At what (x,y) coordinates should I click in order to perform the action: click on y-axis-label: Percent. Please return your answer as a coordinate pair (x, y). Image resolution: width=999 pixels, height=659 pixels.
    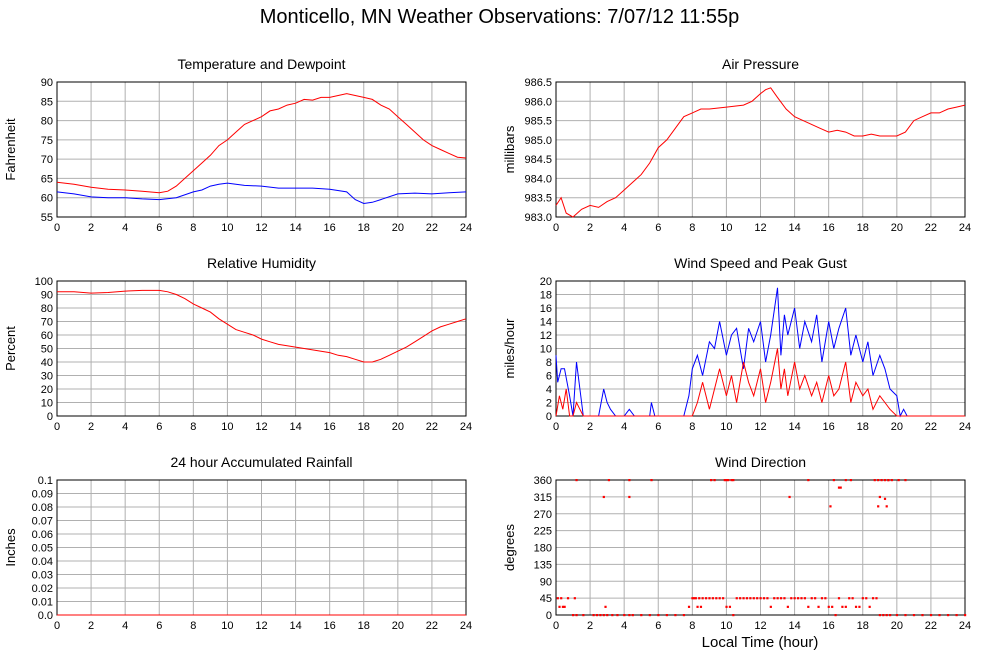
    Looking at the image, I should click on (10, 348).